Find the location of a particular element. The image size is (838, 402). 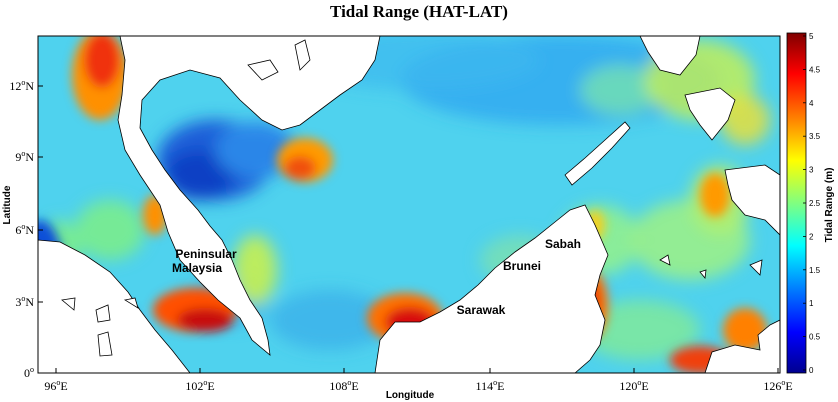

place-label-sarawak: Sarawak is located at coordinates (481, 310).